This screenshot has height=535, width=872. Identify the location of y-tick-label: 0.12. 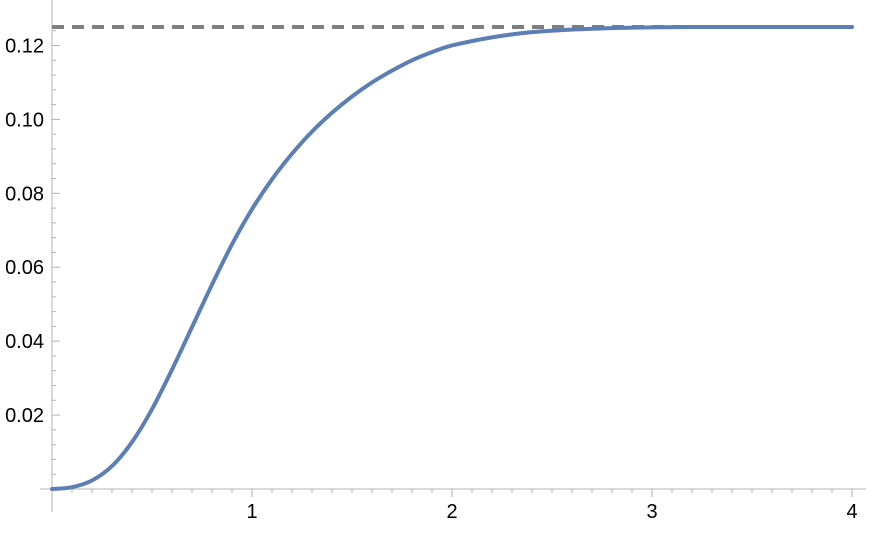
(24, 46).